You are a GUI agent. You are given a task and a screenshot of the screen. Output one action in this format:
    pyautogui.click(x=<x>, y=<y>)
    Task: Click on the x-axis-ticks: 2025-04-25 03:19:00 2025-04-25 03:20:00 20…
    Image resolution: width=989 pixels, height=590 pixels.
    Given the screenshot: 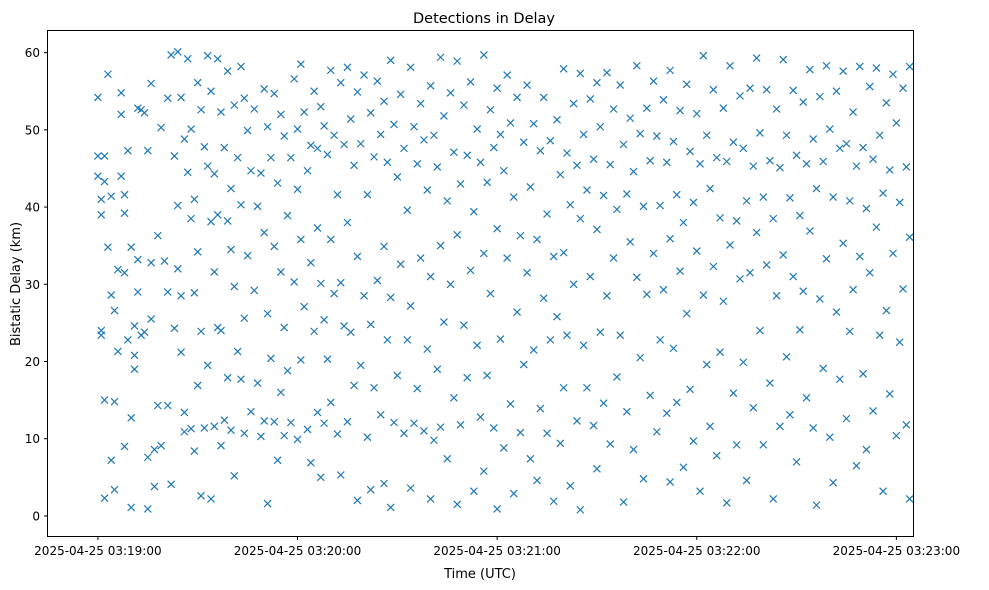 What is the action you would take?
    pyautogui.click(x=497, y=547)
    